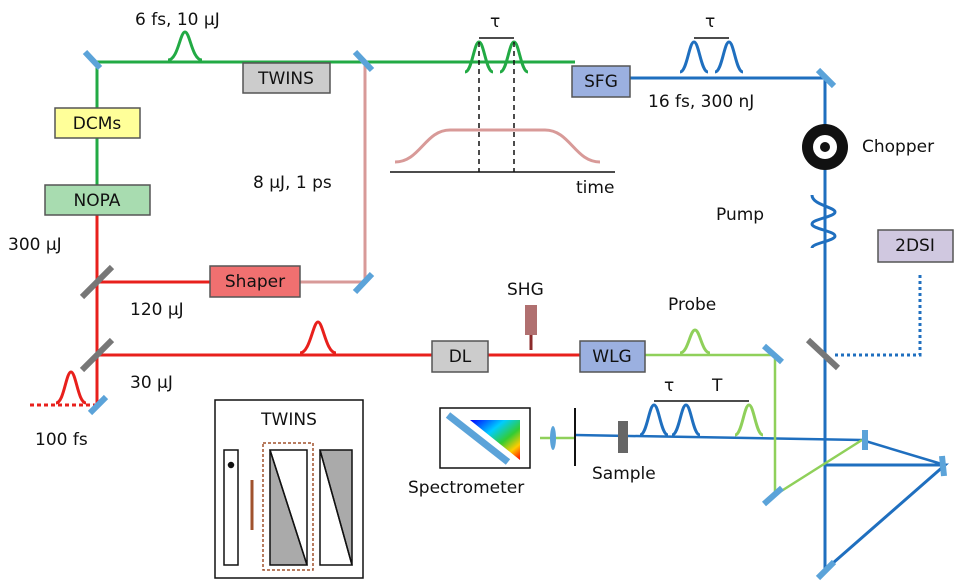 Image resolution: width=955 pixels, height=583 pixels. What do you see at coordinates (288, 420) in the screenshot?
I see `inset-title: TWINS` at bounding box center [288, 420].